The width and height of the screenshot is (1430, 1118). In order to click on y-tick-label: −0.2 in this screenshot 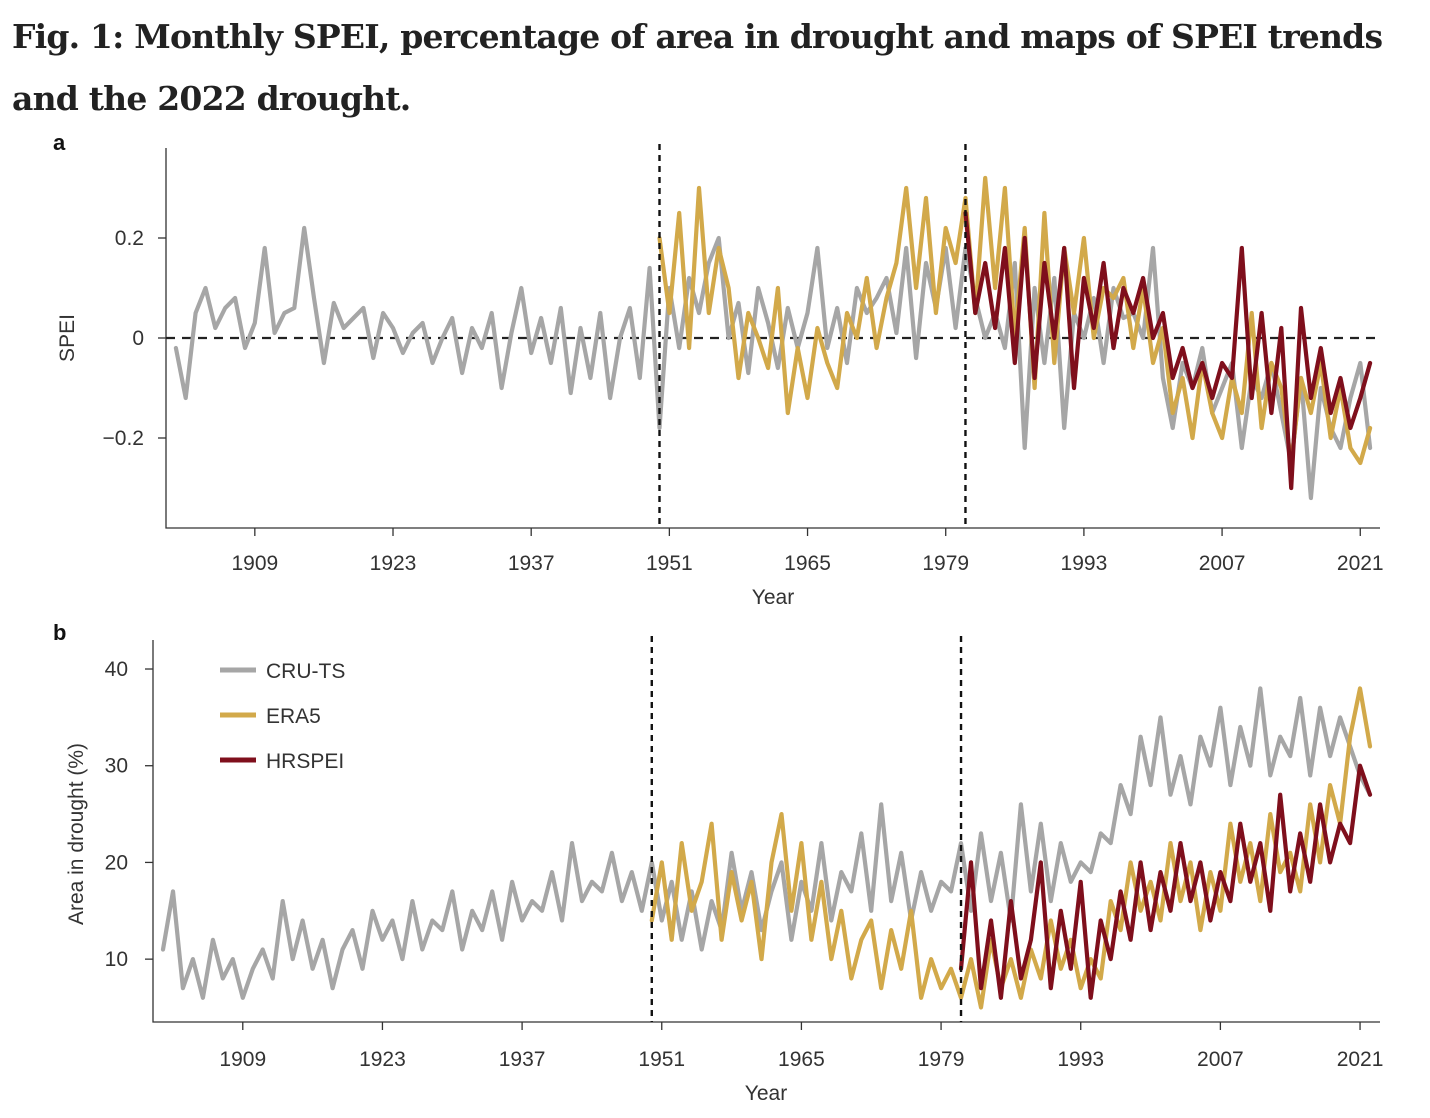, I will do `click(123, 438)`.